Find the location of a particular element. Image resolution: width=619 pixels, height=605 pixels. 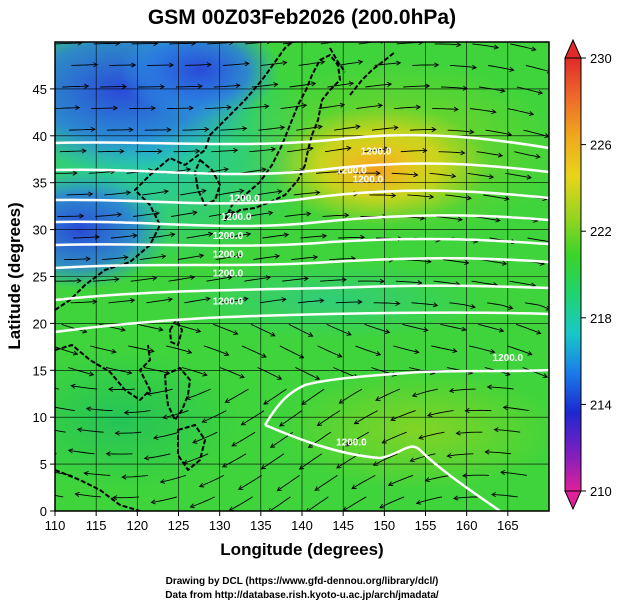

y-tick-label: 40 is located at coordinates (40, 136).